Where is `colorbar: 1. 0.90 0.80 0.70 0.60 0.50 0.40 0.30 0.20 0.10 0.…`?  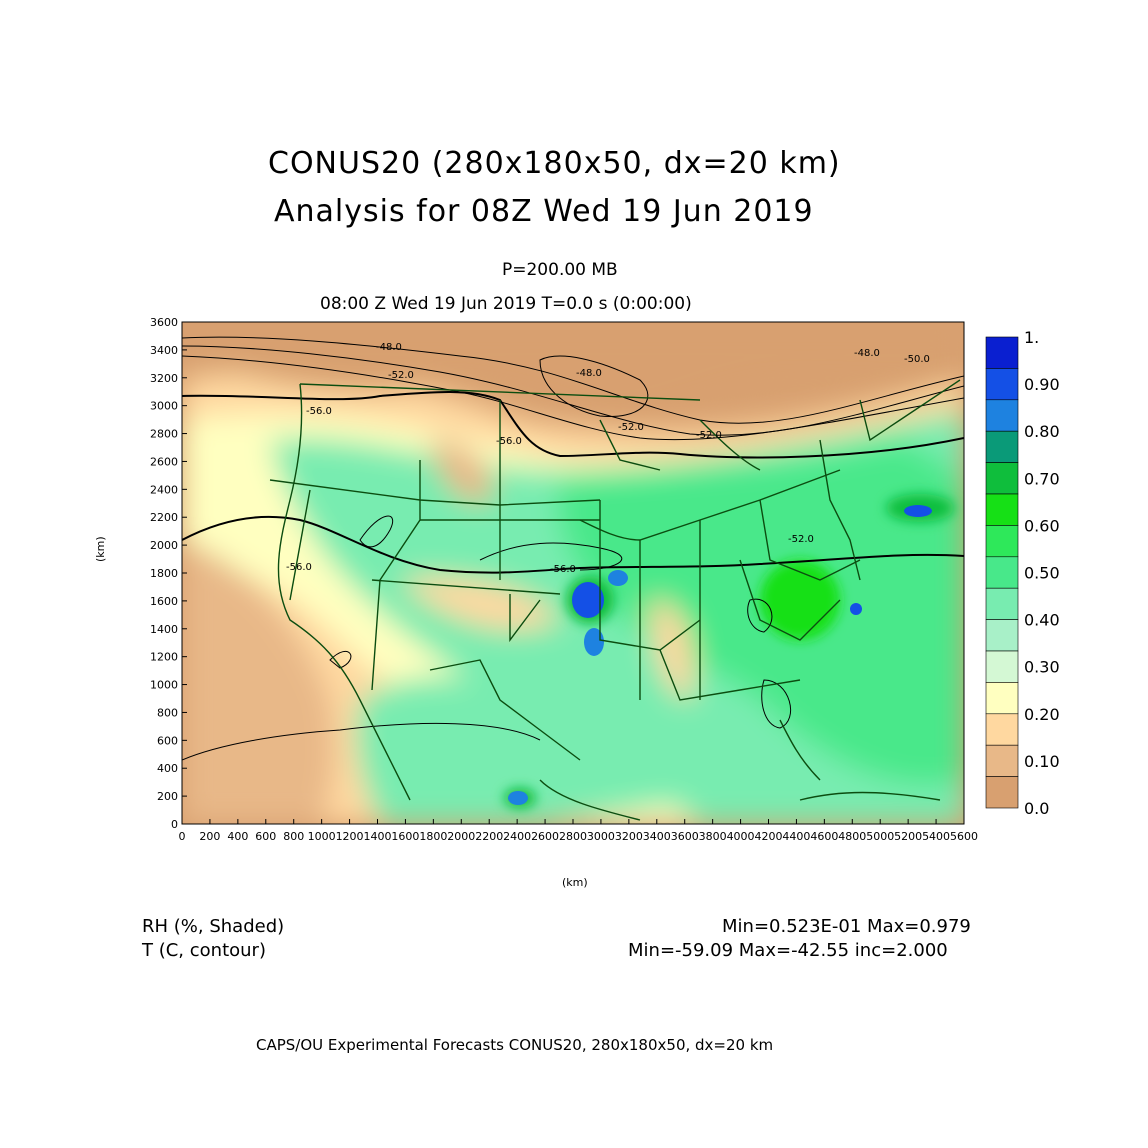 colorbar: 1. 0.90 0.80 0.70 0.60 0.50 0.40 0.30 0.20 0.10 0.… is located at coordinates (1022, 573).